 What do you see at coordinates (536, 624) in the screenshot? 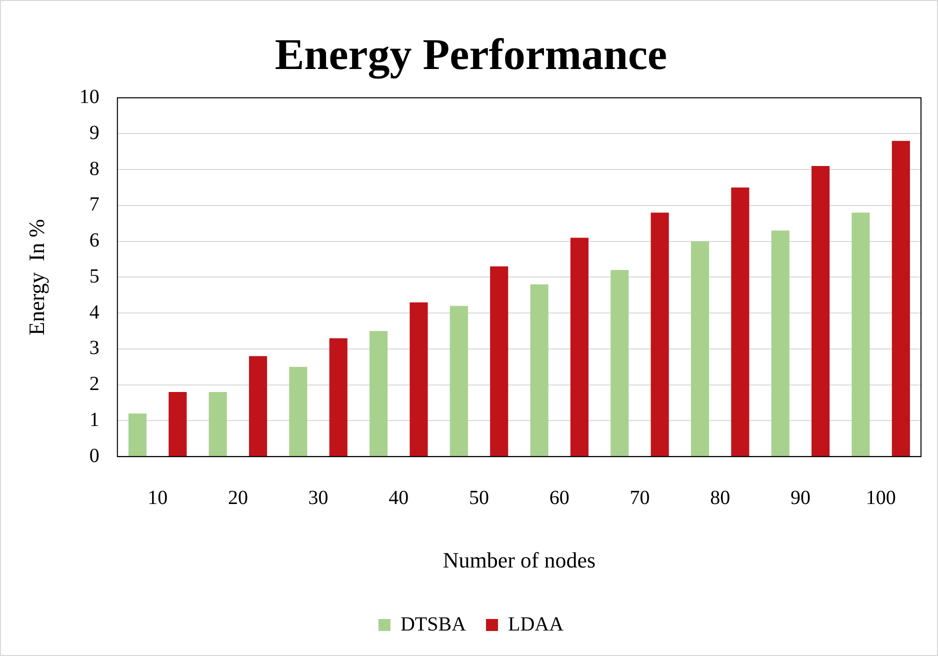
I see `legend-label: LDAA` at bounding box center [536, 624].